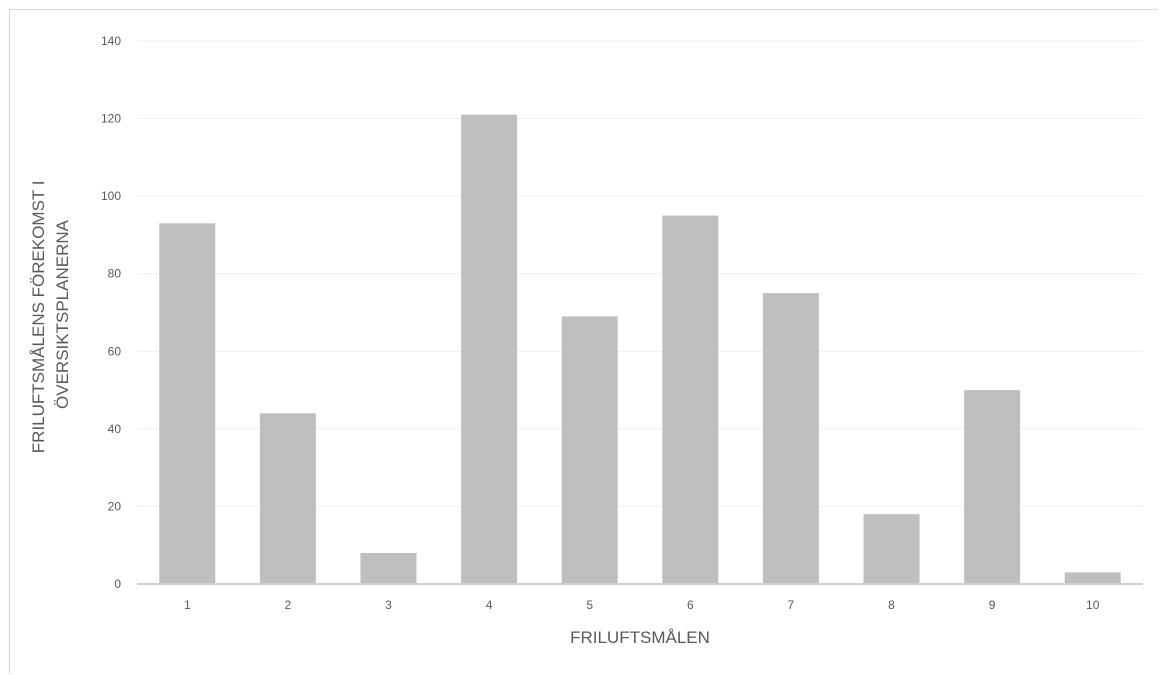 The height and width of the screenshot is (675, 1160). What do you see at coordinates (115, 429) in the screenshot?
I see `y-tick-label: 40` at bounding box center [115, 429].